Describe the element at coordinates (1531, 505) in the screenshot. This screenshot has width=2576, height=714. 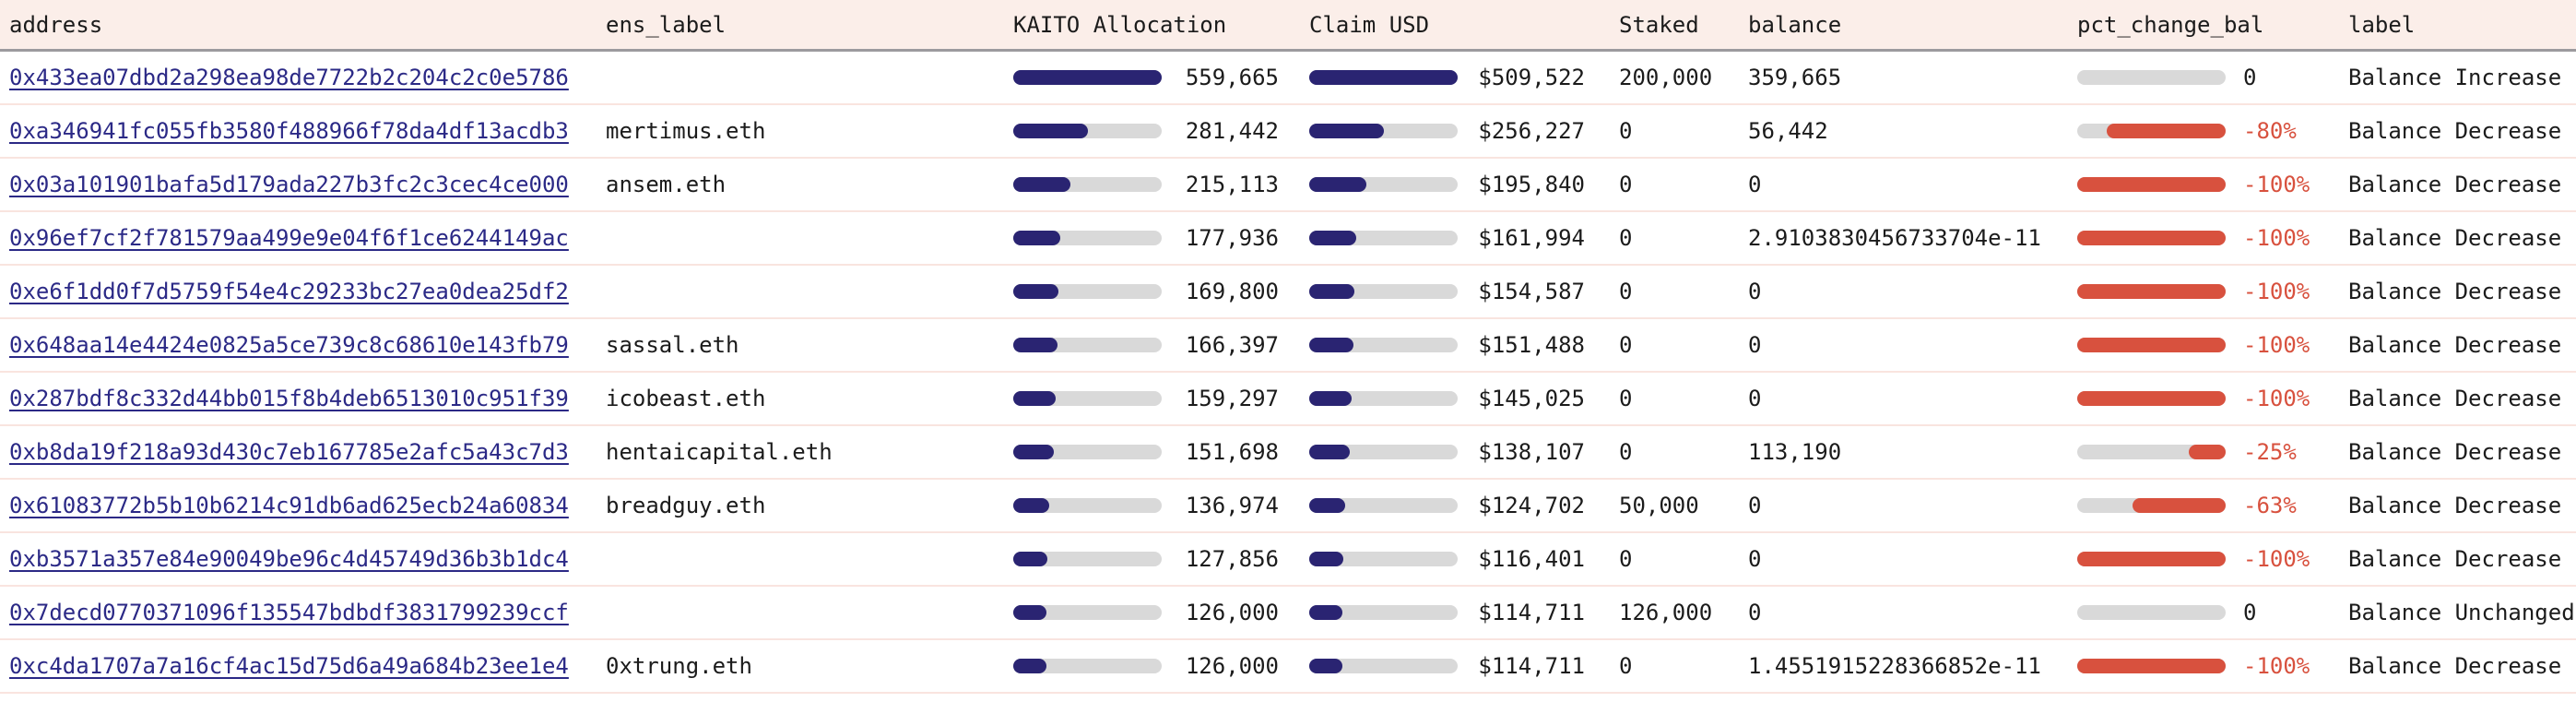
I see `claim-value: $124,702` at that location.